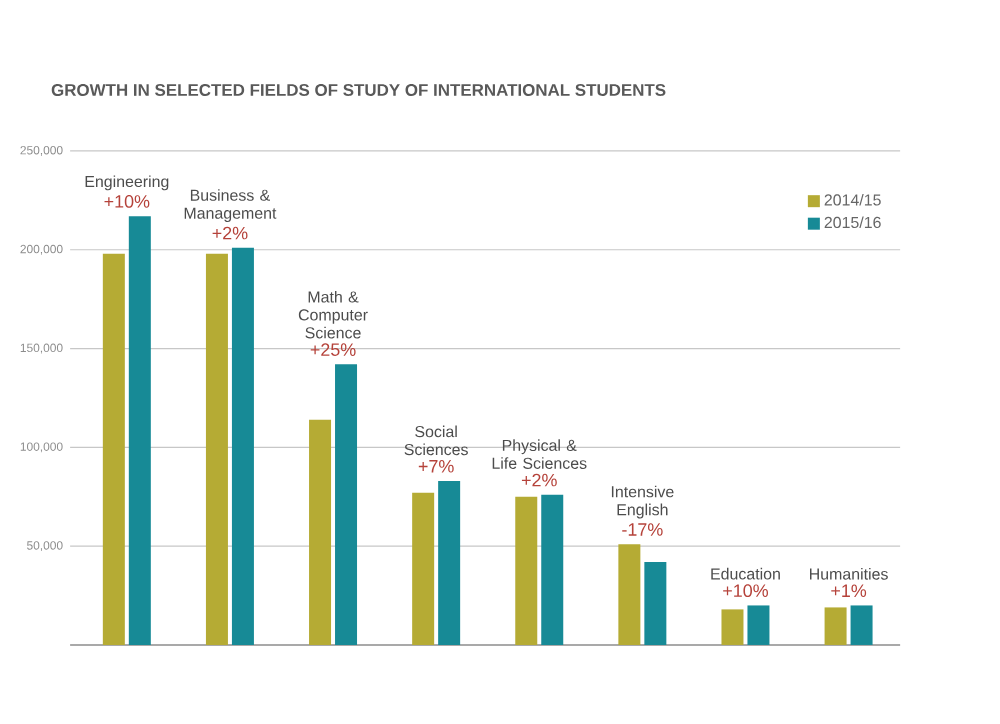  What do you see at coordinates (333, 349) in the screenshot?
I see `annotation: +25%` at bounding box center [333, 349].